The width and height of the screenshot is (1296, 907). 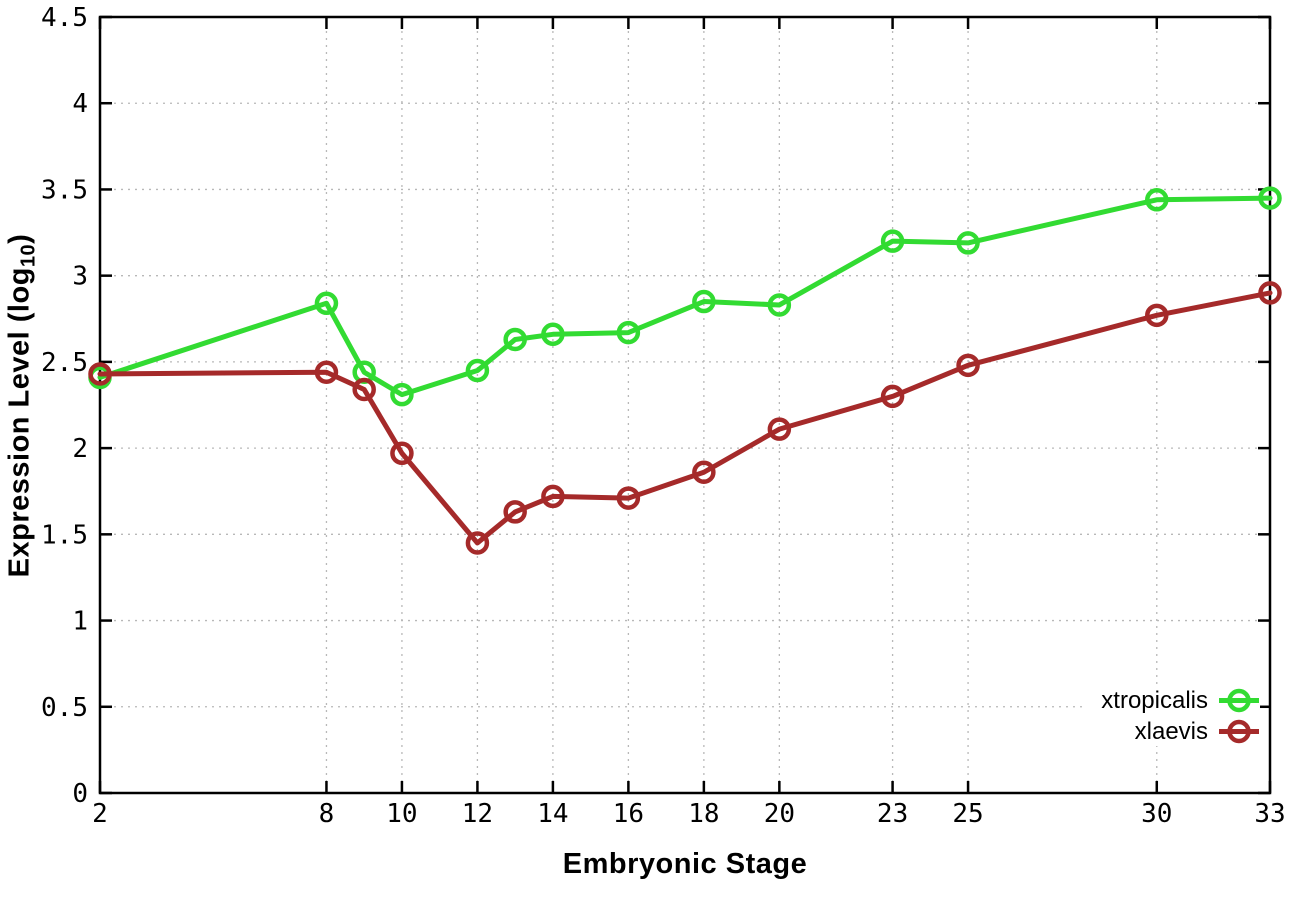 What do you see at coordinates (892, 814) in the screenshot?
I see `x-tick-label: 23` at bounding box center [892, 814].